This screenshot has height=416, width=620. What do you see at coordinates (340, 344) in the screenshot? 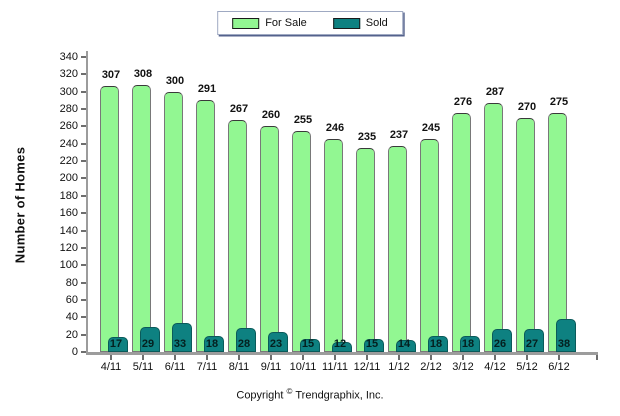
I see `sold-value-label: 12` at bounding box center [340, 344].